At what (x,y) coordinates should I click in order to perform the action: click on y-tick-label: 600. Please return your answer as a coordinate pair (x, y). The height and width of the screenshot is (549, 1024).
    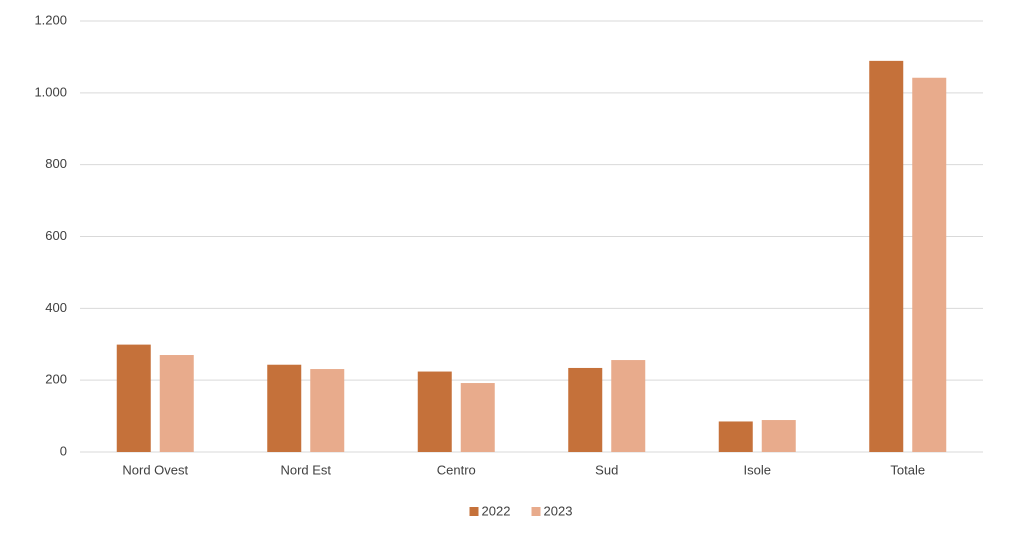
    Looking at the image, I should click on (56, 235).